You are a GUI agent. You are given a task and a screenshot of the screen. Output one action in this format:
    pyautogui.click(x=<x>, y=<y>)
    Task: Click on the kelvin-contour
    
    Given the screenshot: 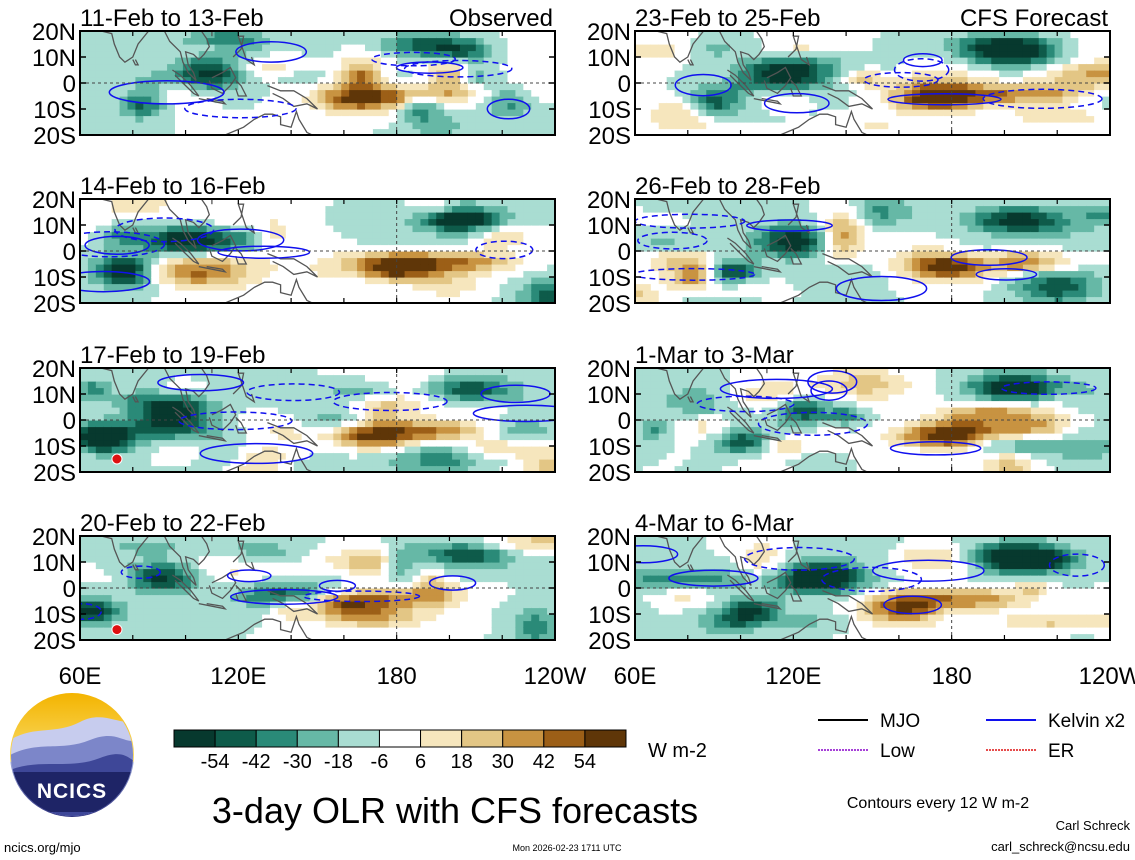 What is the action you would take?
    pyautogui.click(x=293, y=392)
    